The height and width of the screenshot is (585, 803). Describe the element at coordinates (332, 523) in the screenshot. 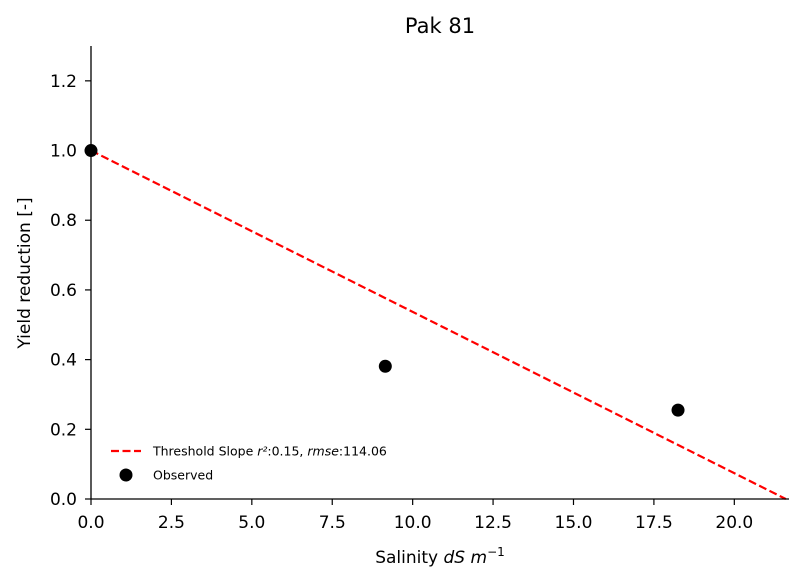

I see `x-tick-label: 7.5` at that location.